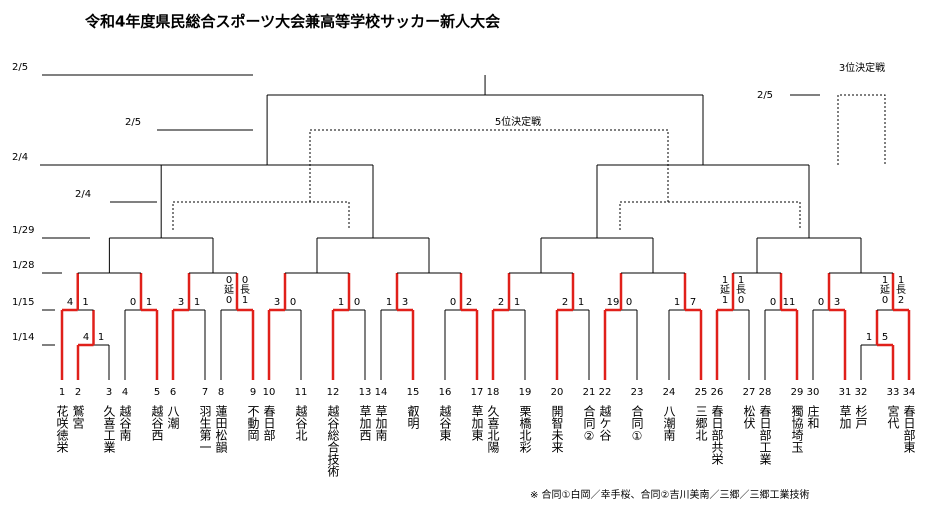 The height and width of the screenshot is (505, 940). I want to click on round-date: 1/15, so click(23, 302).